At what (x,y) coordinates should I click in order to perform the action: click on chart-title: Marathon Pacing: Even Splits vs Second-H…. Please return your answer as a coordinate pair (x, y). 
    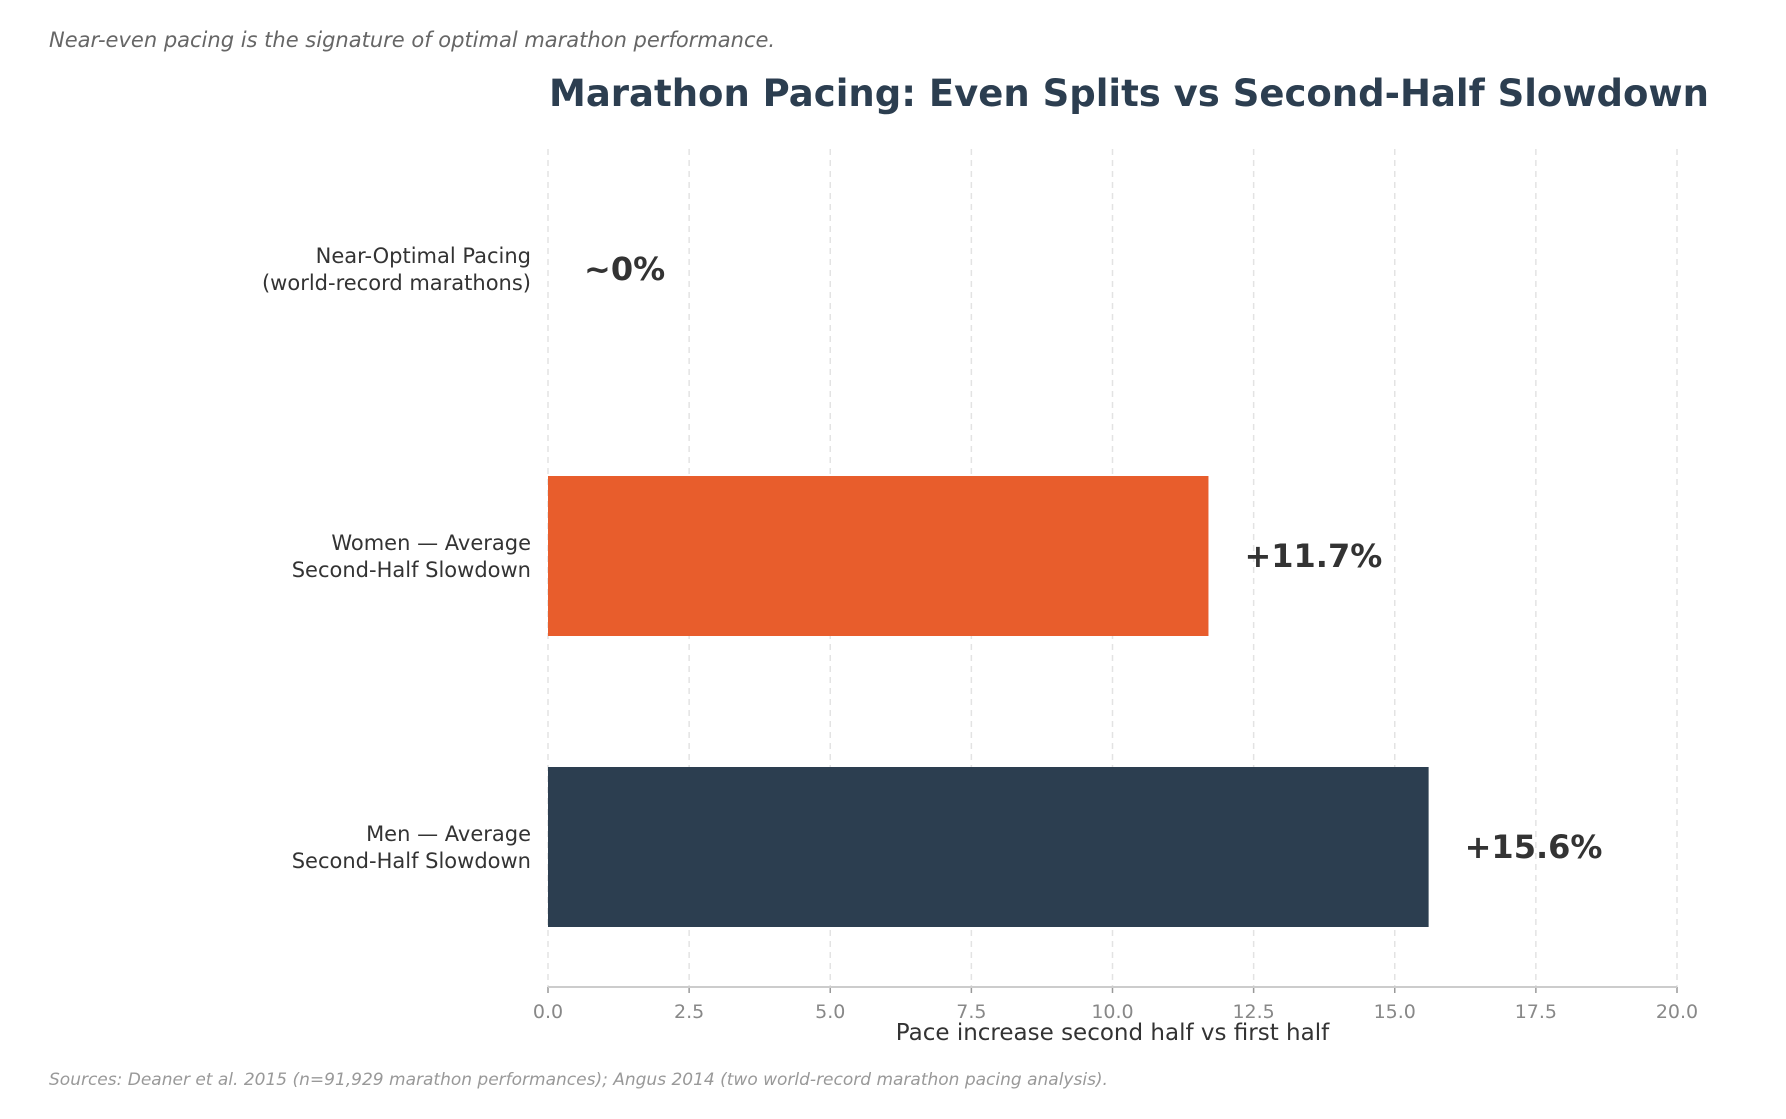
    Looking at the image, I should click on (1129, 93).